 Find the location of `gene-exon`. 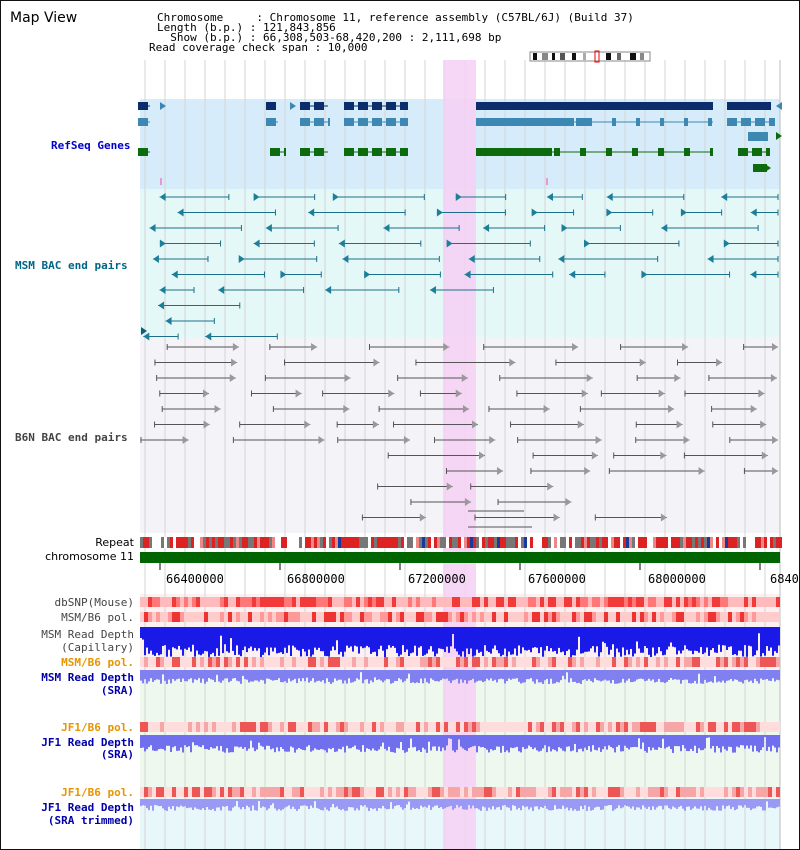

gene-exon is located at coordinates (349, 122).